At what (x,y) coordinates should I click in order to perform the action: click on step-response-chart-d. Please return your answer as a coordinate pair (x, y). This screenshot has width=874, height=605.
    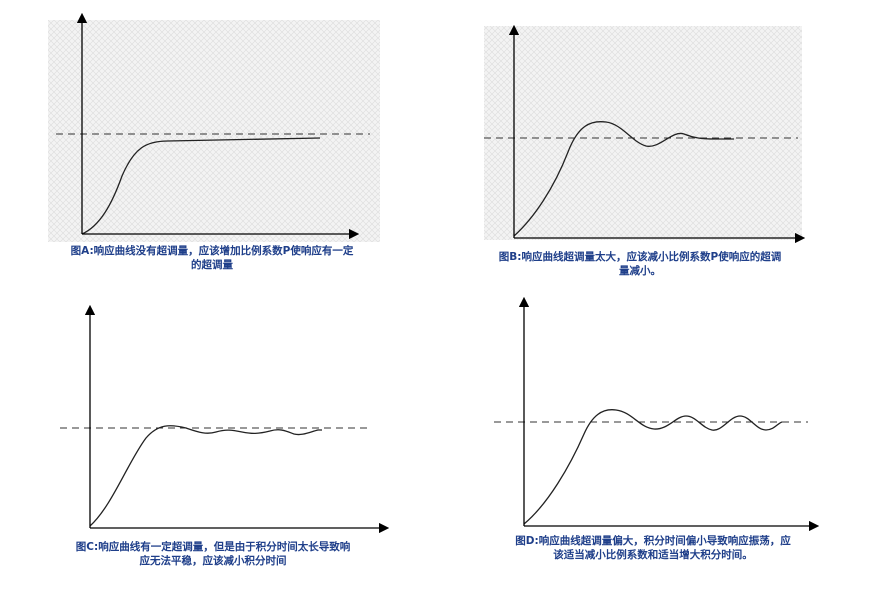
    Looking at the image, I should click on (657, 414).